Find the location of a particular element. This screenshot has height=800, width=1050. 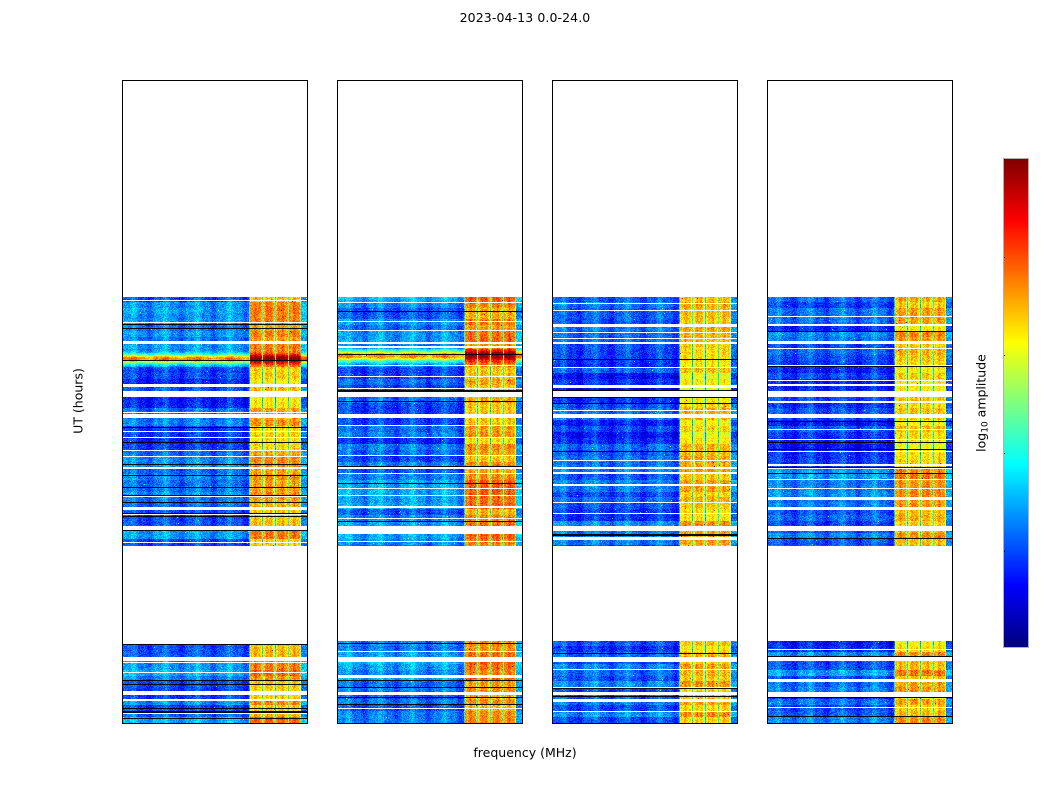

heatmap-xx is located at coordinates (215, 402).